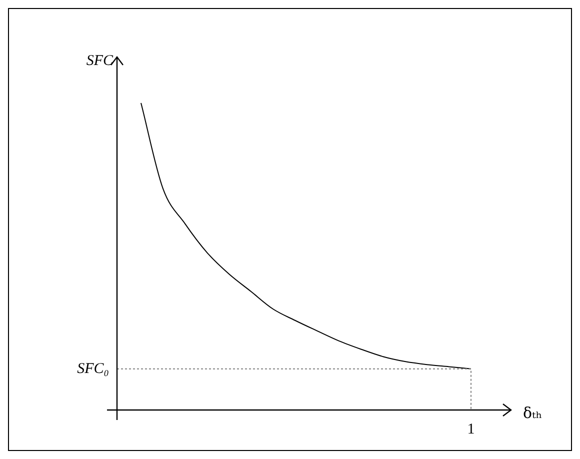  I want to click on ref-line-label: SFC₀, so click(93, 368).